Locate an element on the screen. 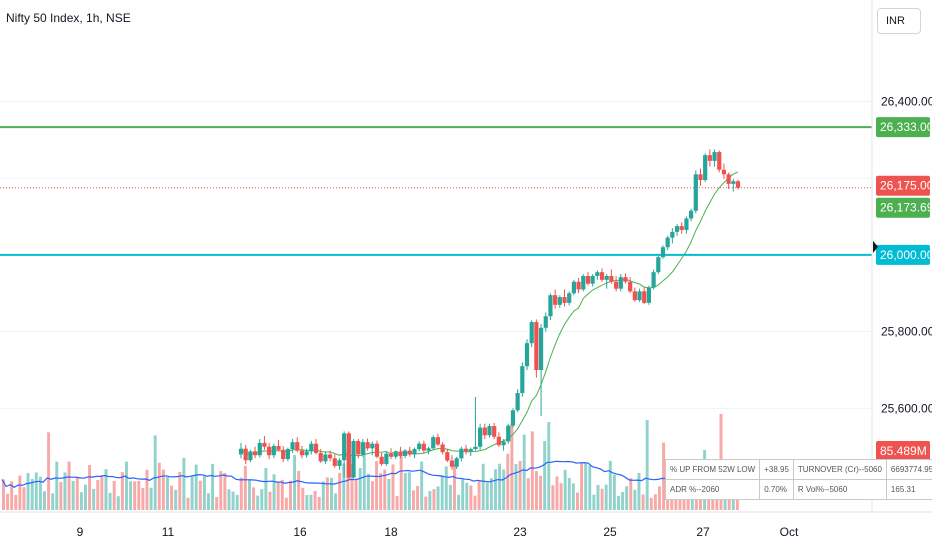  stats-label: TURNOVER (Cr)--5060 is located at coordinates (839, 470).